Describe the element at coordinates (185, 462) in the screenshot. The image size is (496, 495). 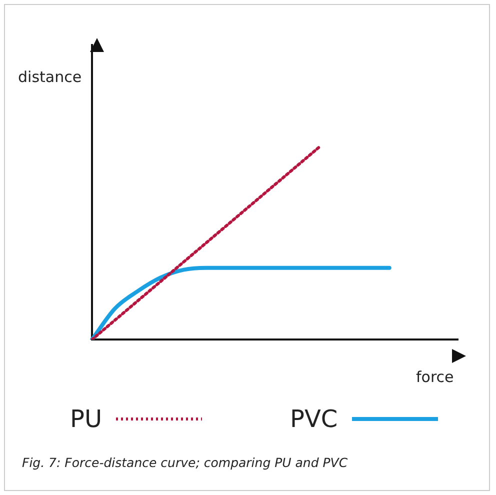
I see `caption: Fig. 7: Force-distance curve; comparing PU and PVC` at that location.